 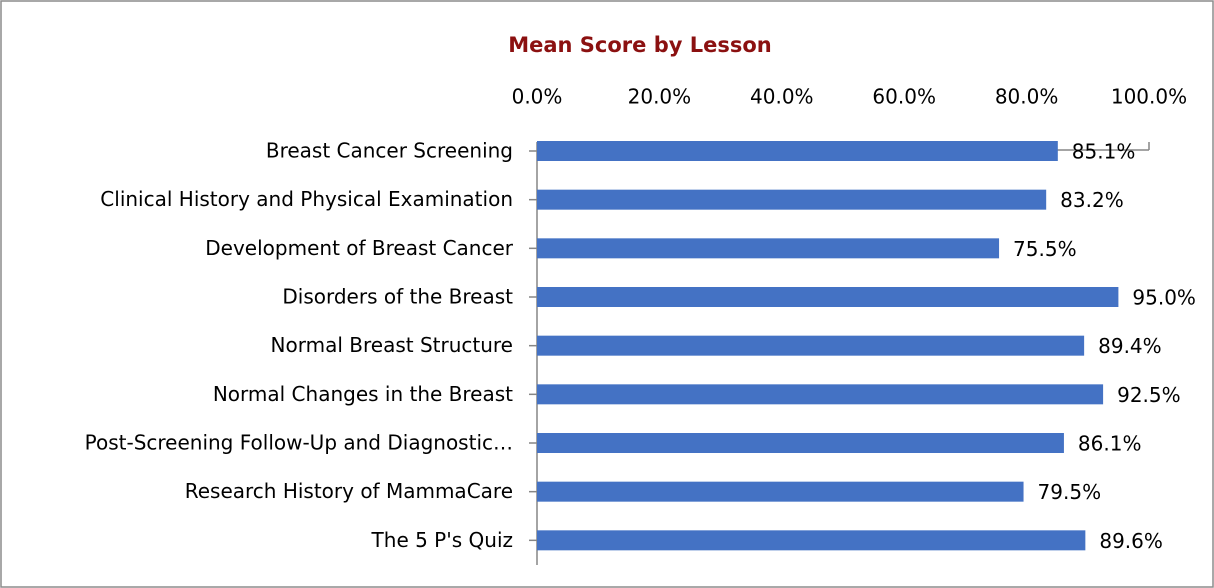 I want to click on x-tick-label: 100.0%, so click(x=1149, y=97).